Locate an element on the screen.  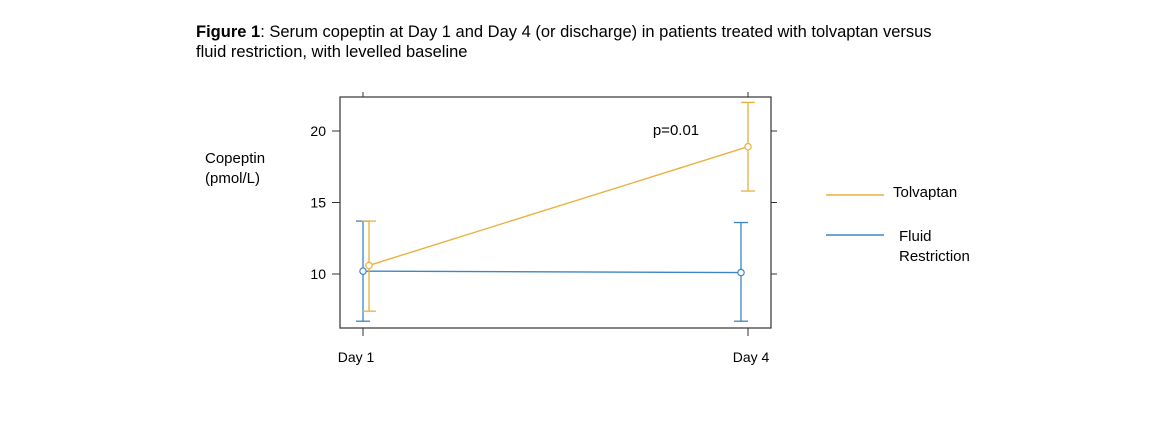
legend-label-tolvaptan: Tolvaptan is located at coordinates (925, 192).